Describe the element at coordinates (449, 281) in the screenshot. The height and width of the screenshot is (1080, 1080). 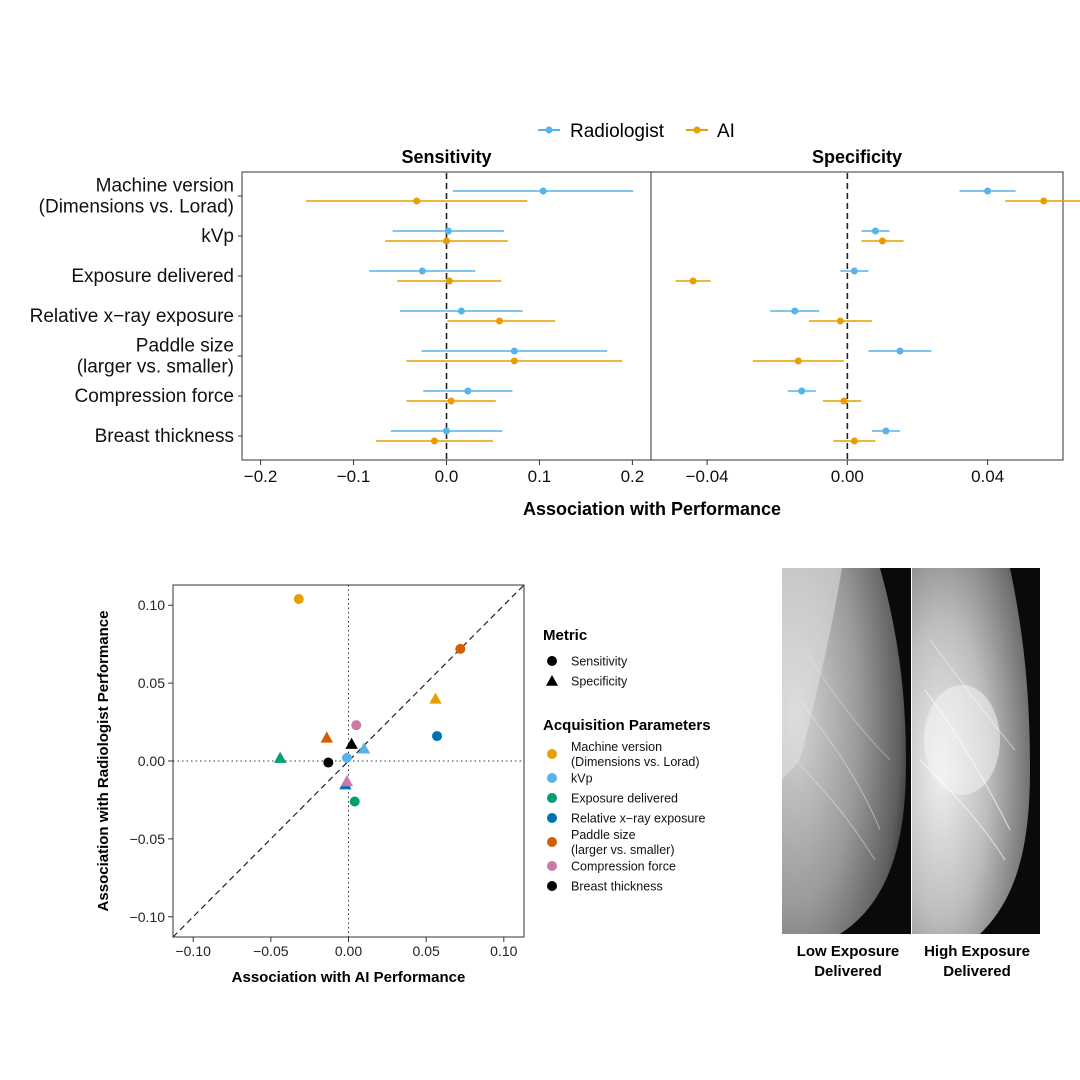
I see `sensitivity-ai-point-exposure_delivered` at that location.